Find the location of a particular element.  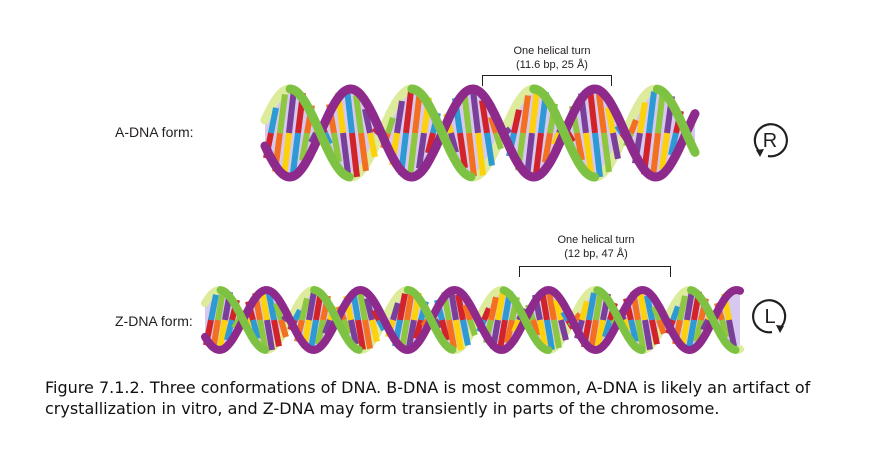

a-dna-turn-bracket is located at coordinates (547, 80).